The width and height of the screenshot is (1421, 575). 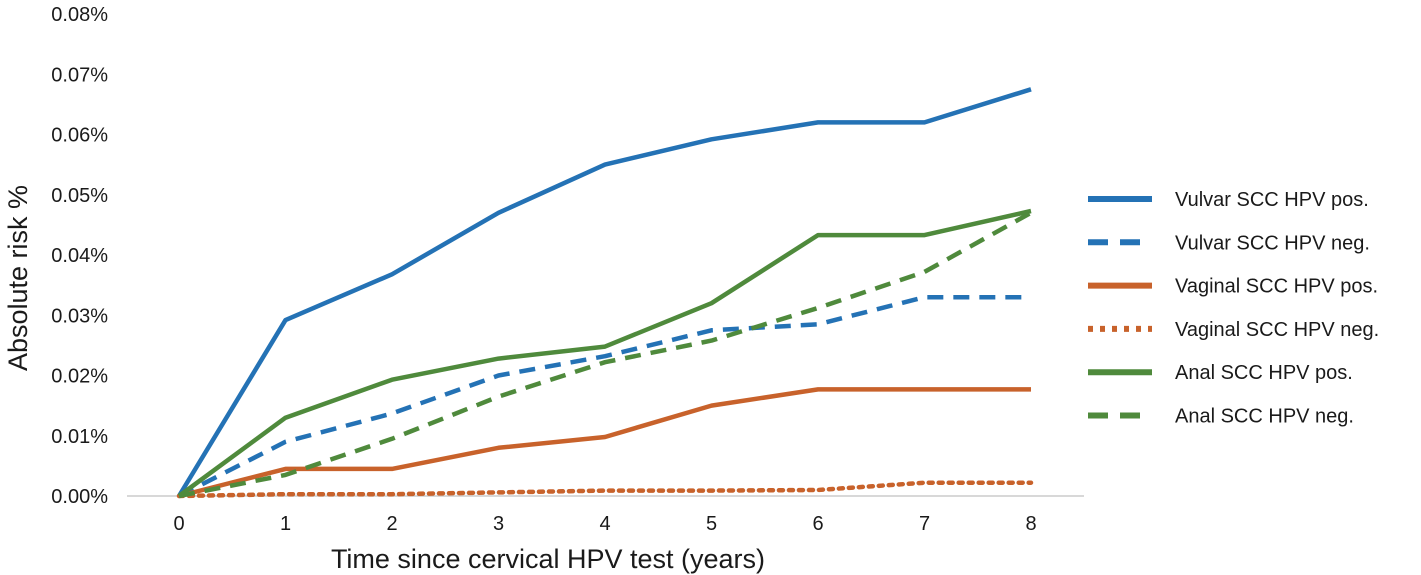 What do you see at coordinates (1277, 330) in the screenshot?
I see `legend-label: Vaginal SCC HPV neg.` at bounding box center [1277, 330].